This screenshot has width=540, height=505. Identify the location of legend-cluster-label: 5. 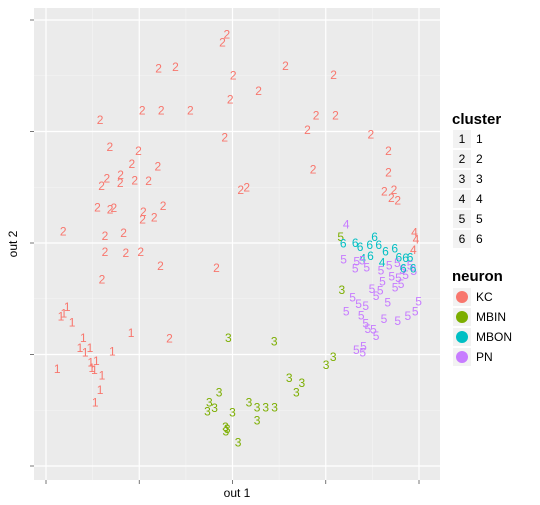
(479, 219).